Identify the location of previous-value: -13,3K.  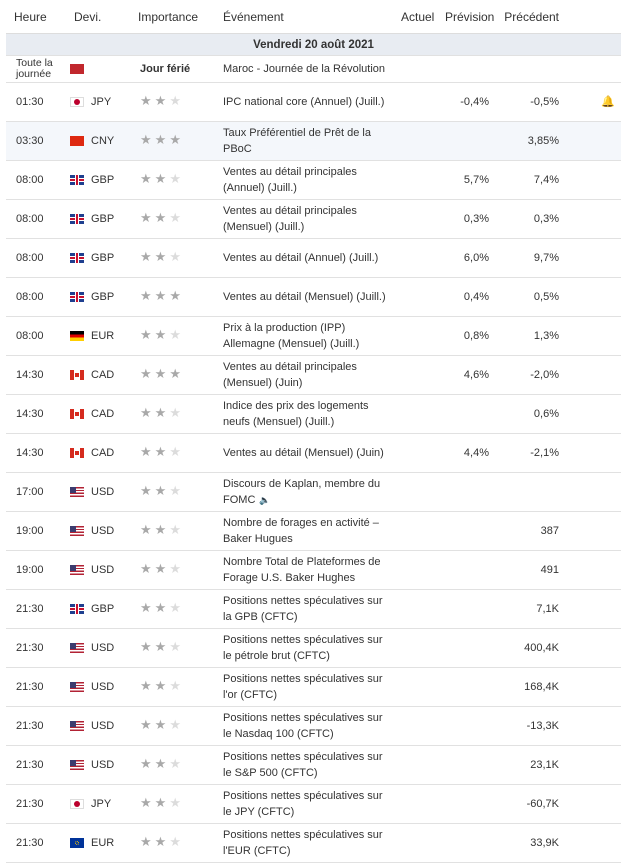
(530, 726).